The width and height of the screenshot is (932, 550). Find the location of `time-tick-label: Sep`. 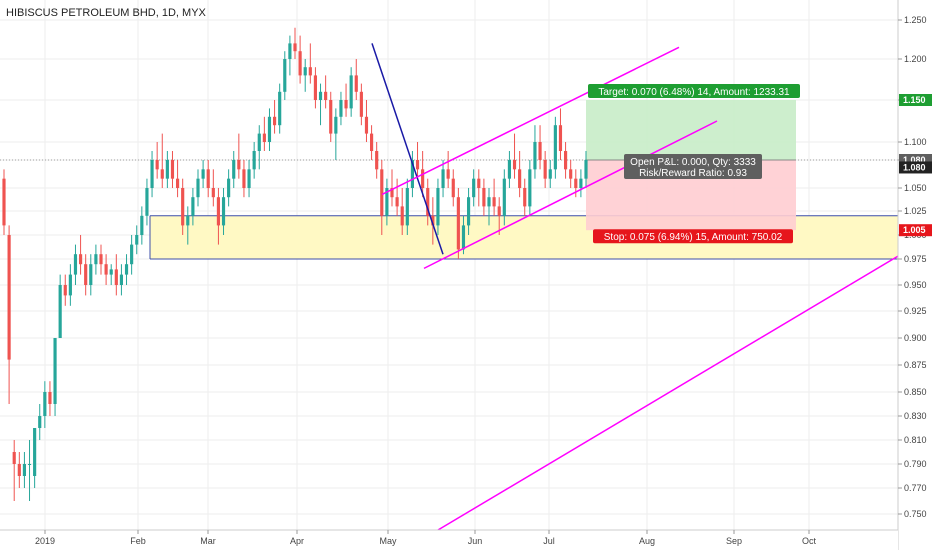

time-tick-label: Sep is located at coordinates (734, 541).